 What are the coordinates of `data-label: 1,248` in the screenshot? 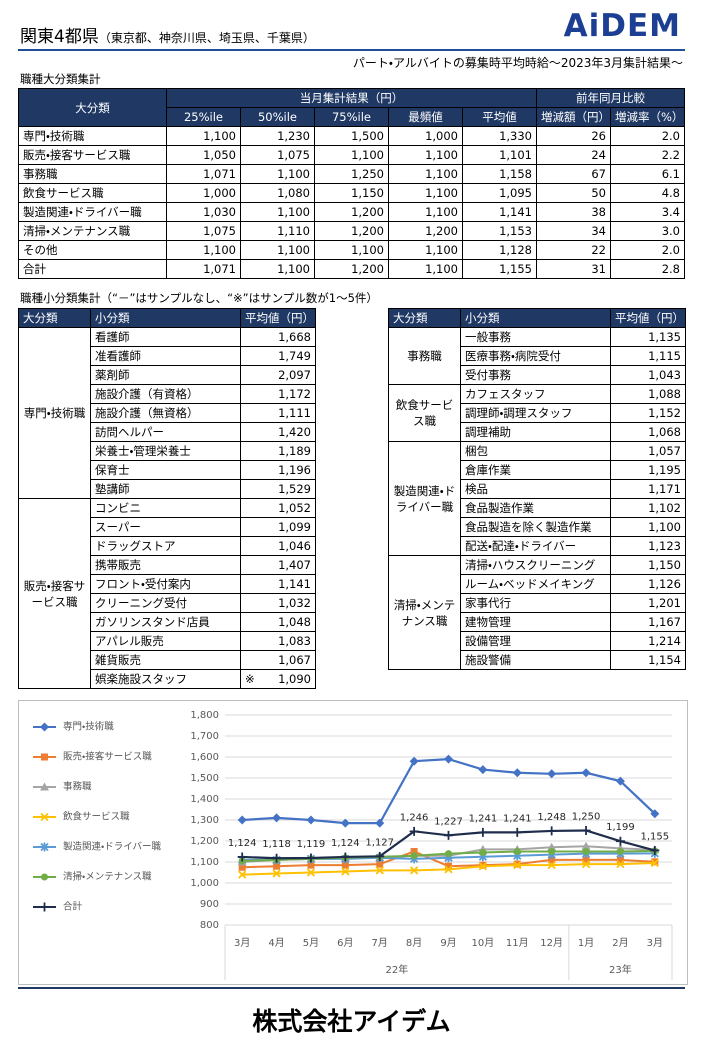 It's located at (551, 817).